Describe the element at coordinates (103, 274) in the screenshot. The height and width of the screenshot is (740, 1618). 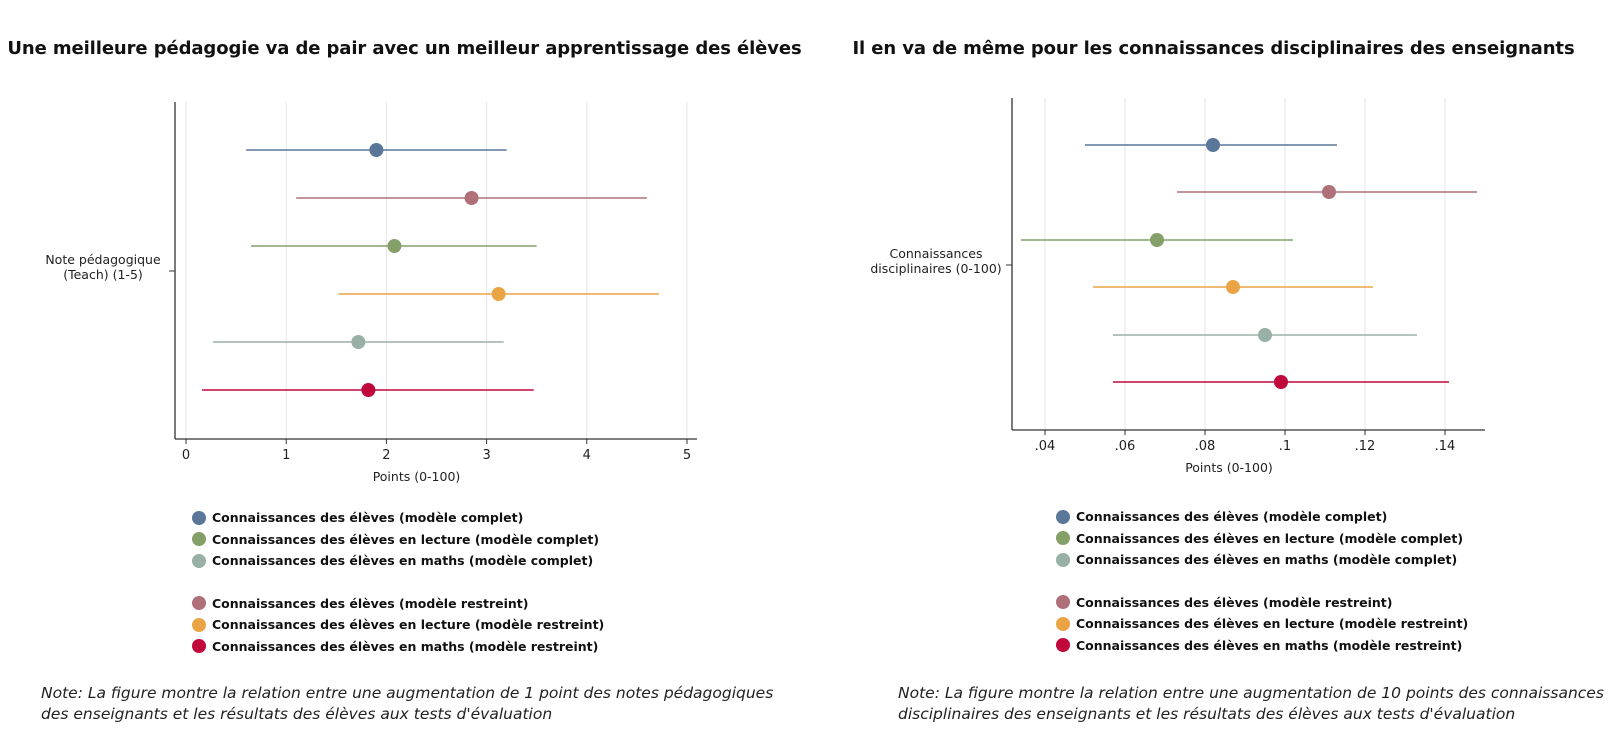
I see `left-y-tick-label-line2: (Teach) (1-5)` at that location.